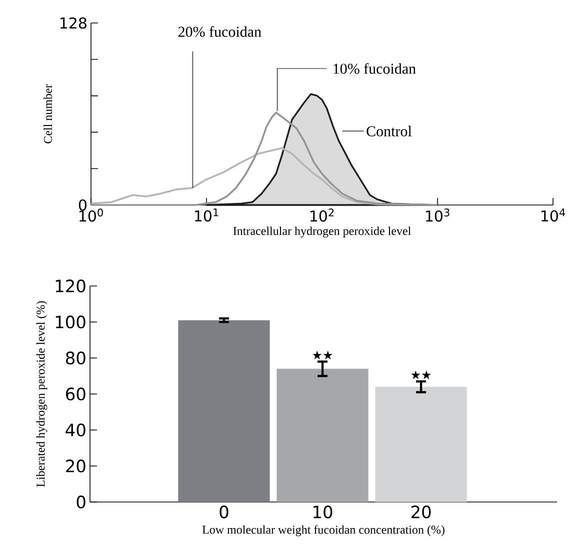  What do you see at coordinates (323, 512) in the screenshot?
I see `x-tick-label: 10` at bounding box center [323, 512].